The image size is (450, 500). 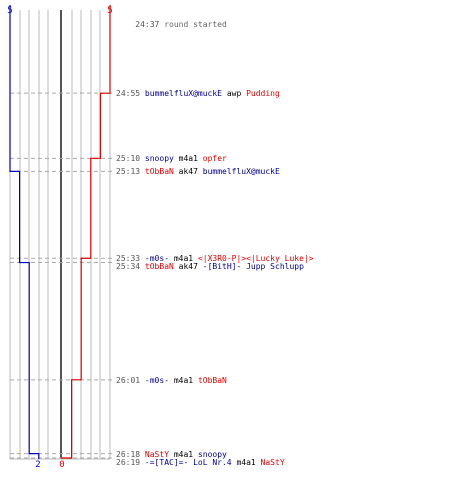 What do you see at coordinates (128, 454) in the screenshot?
I see `event-time: 26:18` at bounding box center [128, 454].